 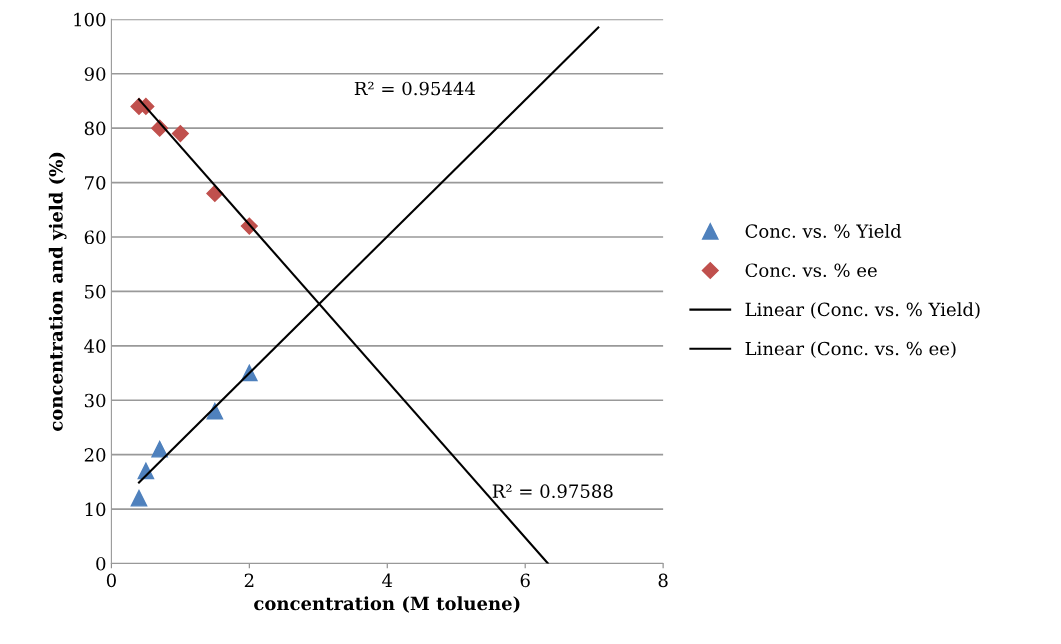 I want to click on annotation: R² = 0.95444, so click(x=414, y=88).